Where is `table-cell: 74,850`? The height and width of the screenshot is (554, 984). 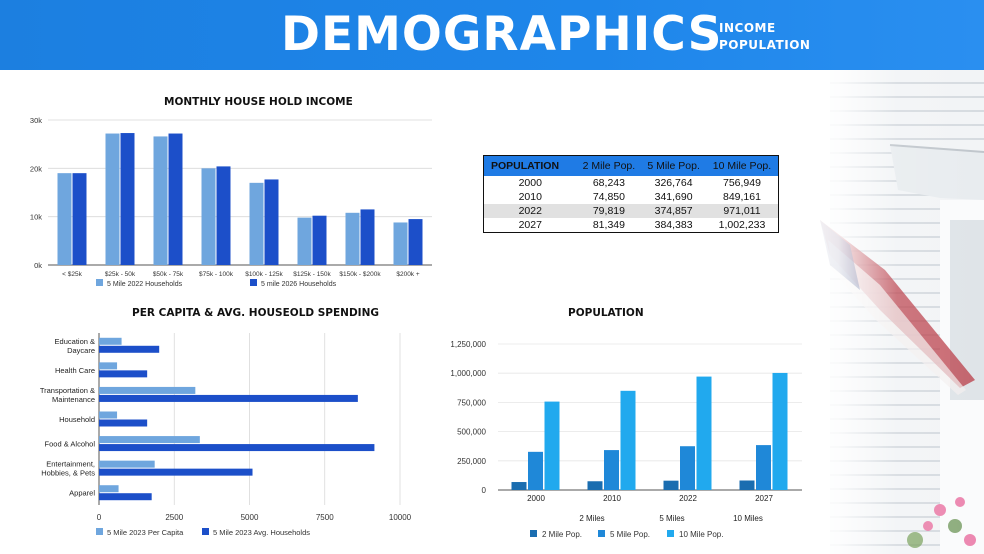 table-cell: 74,850 is located at coordinates (608, 197).